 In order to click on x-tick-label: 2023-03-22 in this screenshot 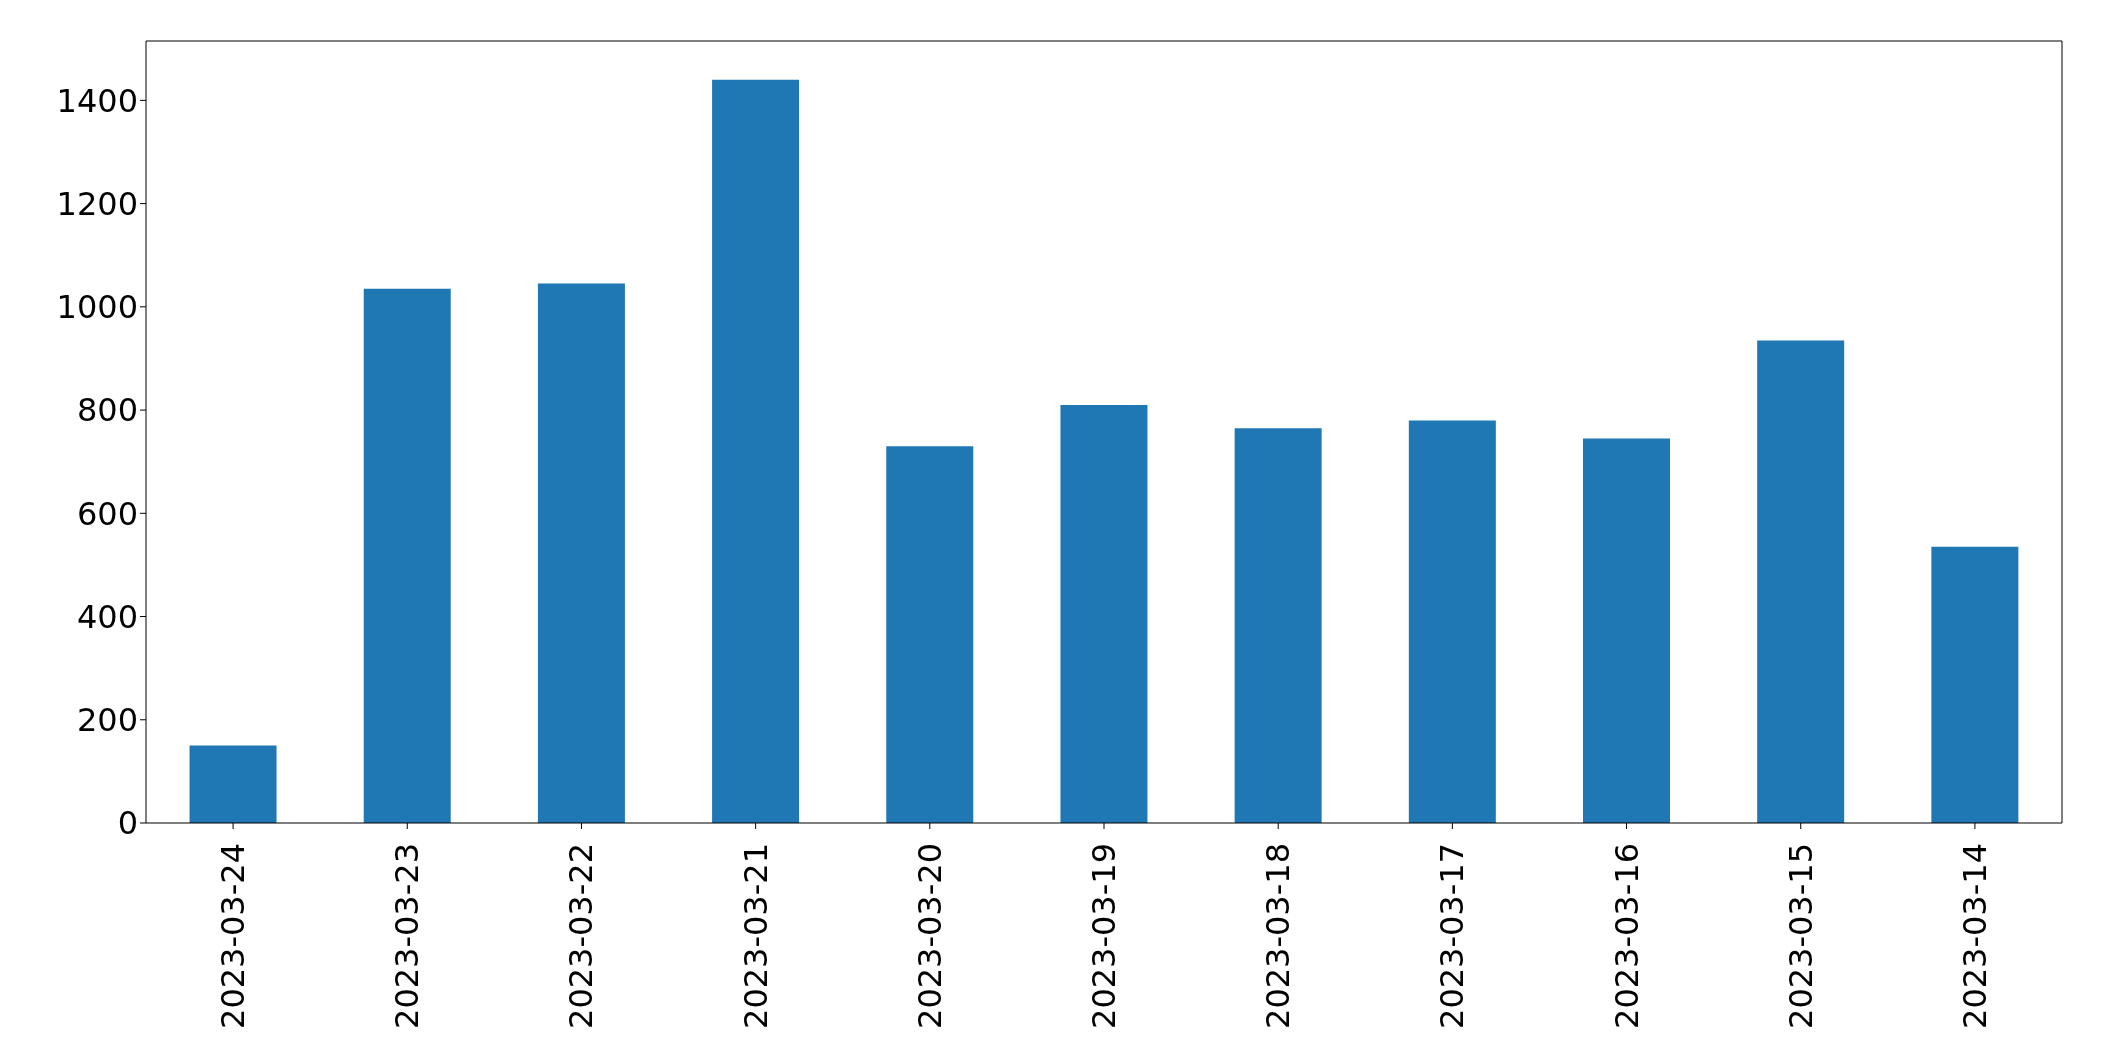, I will do `click(581, 936)`.